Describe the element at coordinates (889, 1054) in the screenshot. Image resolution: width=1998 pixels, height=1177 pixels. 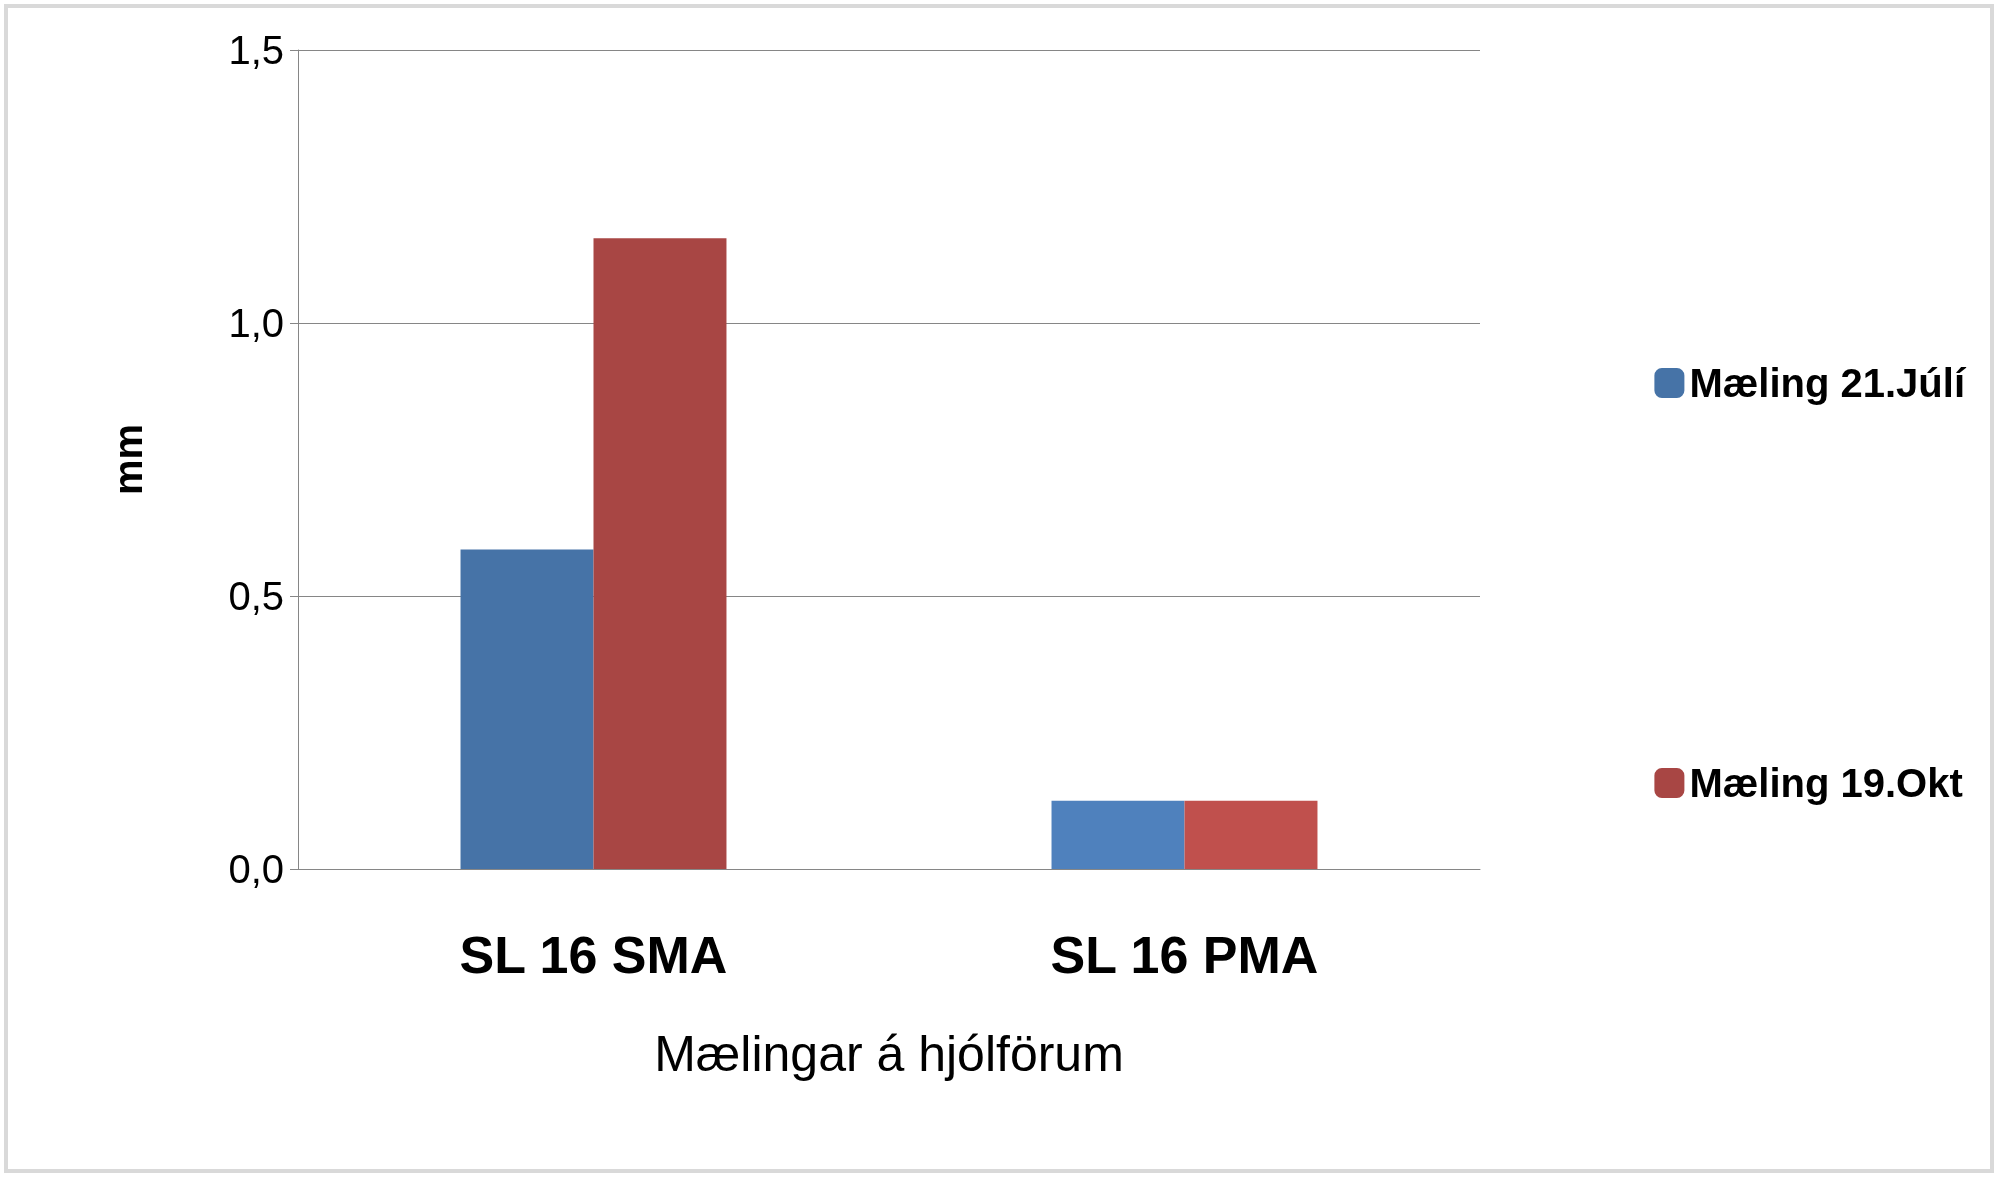
I see `x-axis-title: Mælingar á hjólförum` at that location.